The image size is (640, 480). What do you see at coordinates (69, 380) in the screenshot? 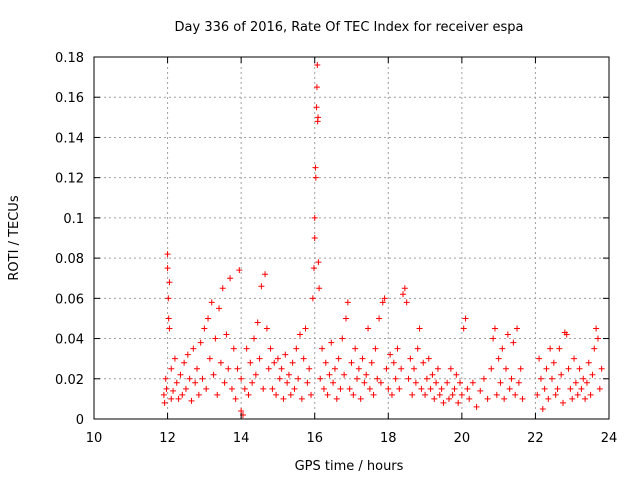
I see `y-tick-label: 0.02` at bounding box center [69, 380].